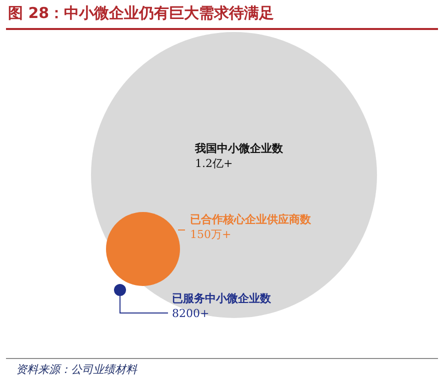  I want to click on category-label: 我国中小微企业数, so click(239, 148).